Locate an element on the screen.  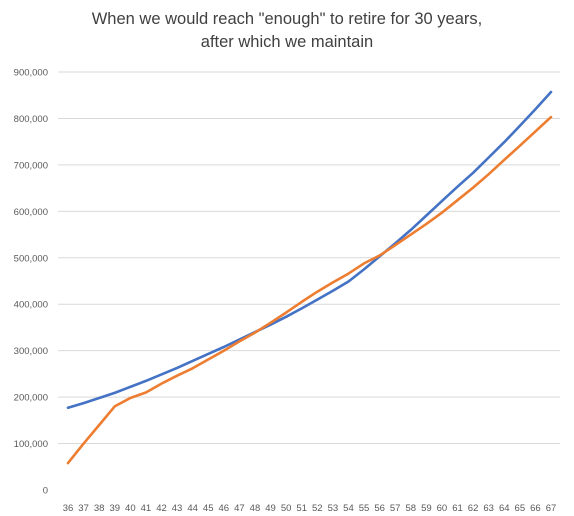
x-tick-label: 65 is located at coordinates (520, 508).